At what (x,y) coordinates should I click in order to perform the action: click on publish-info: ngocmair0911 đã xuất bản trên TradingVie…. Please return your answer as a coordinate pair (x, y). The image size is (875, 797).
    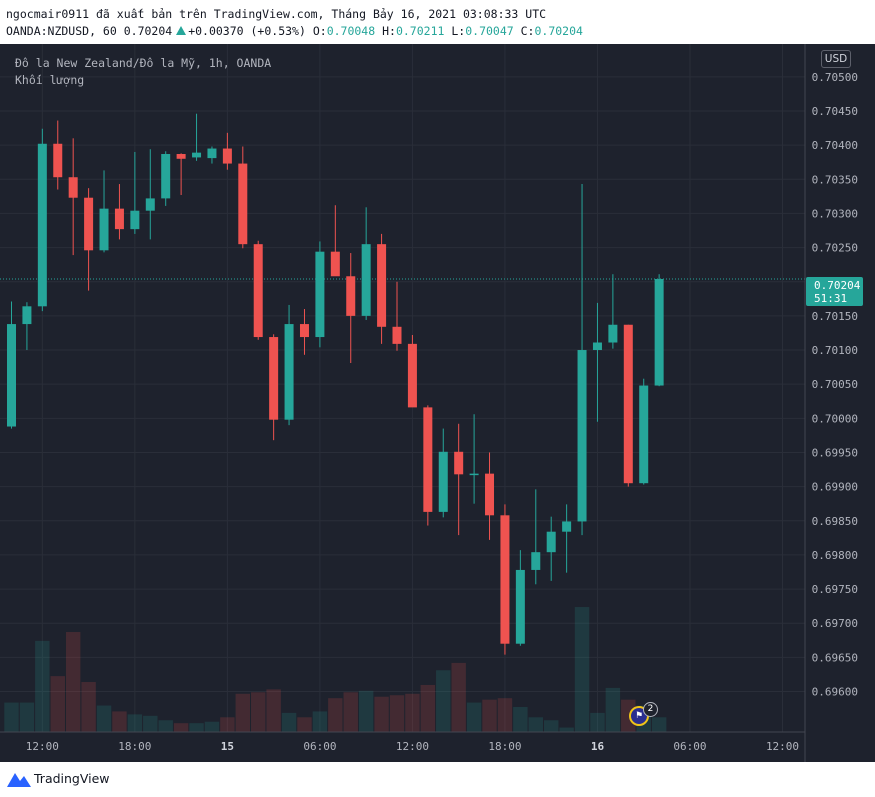
    Looking at the image, I should click on (276, 14).